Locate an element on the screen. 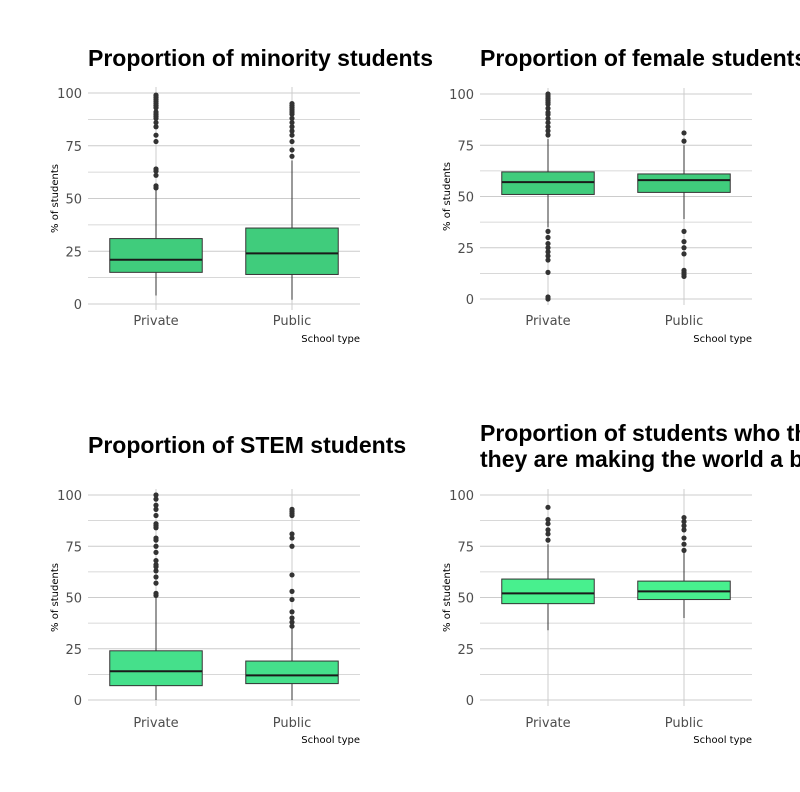  chart-title: Proportion of STEM students is located at coordinates (247, 445).